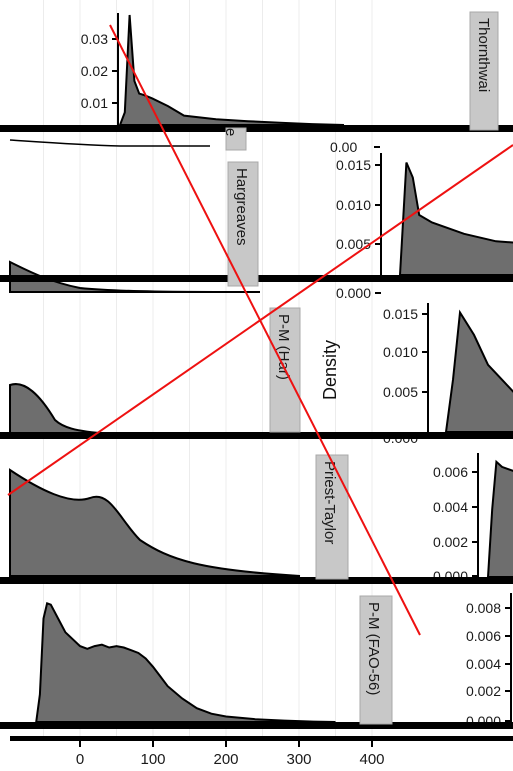 The width and height of the screenshot is (513, 771). What do you see at coordinates (483, 55) in the screenshot?
I see `facet-strip-label: Thornthwai` at bounding box center [483, 55].